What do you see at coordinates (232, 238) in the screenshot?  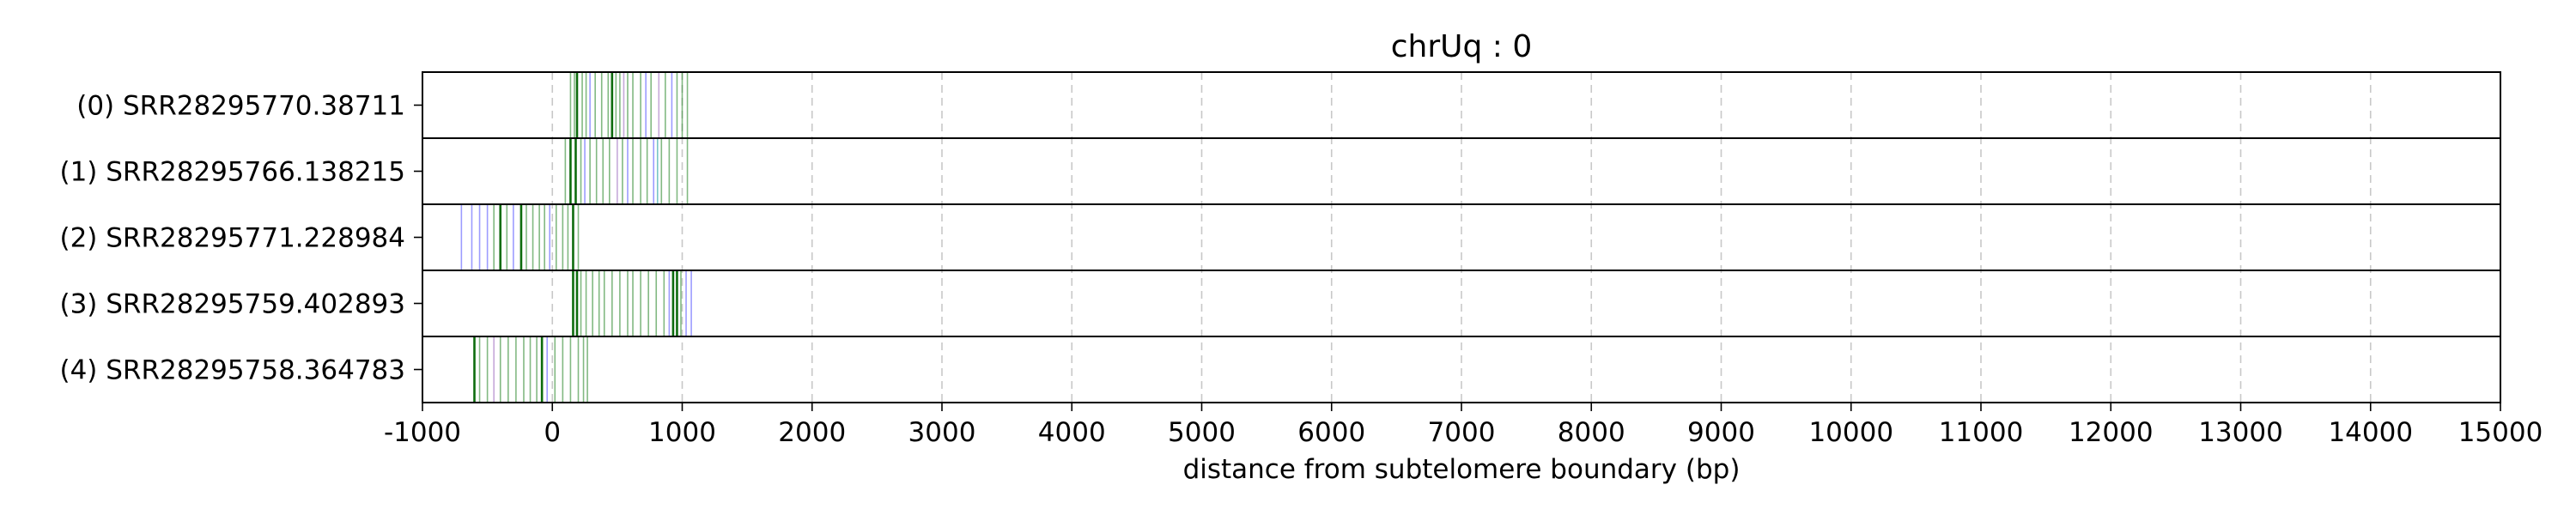 I see `row-label: (2) SRR28295771.228984` at bounding box center [232, 238].